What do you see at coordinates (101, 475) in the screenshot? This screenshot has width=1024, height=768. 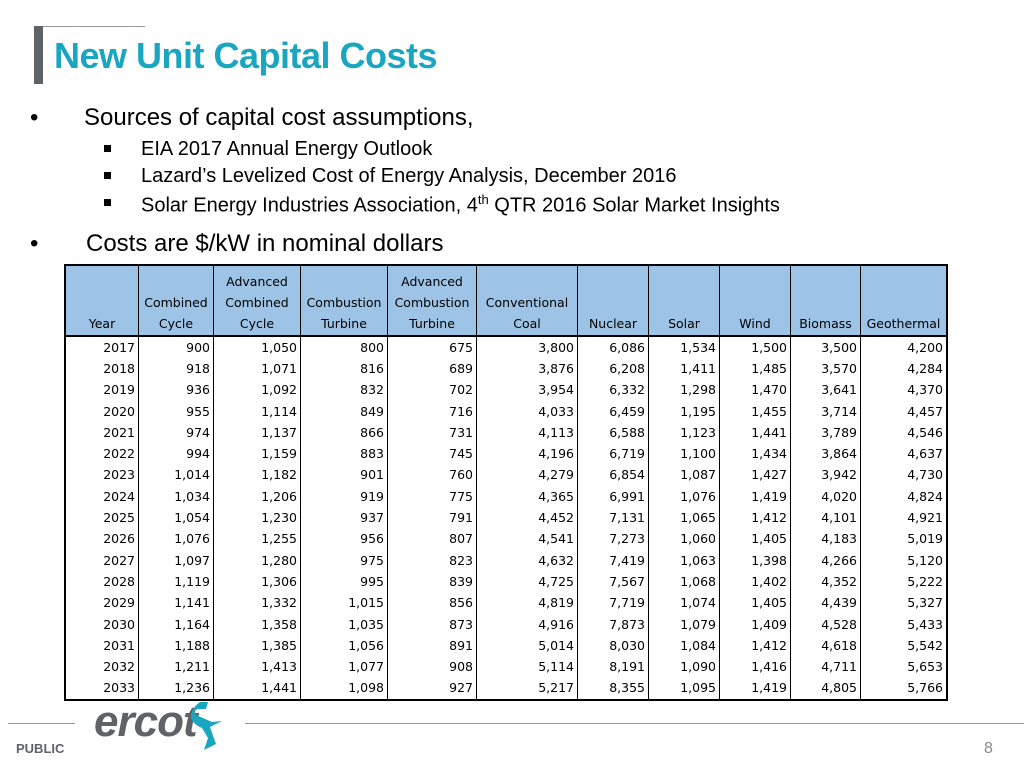 I see `year-cell: 2023` at bounding box center [101, 475].